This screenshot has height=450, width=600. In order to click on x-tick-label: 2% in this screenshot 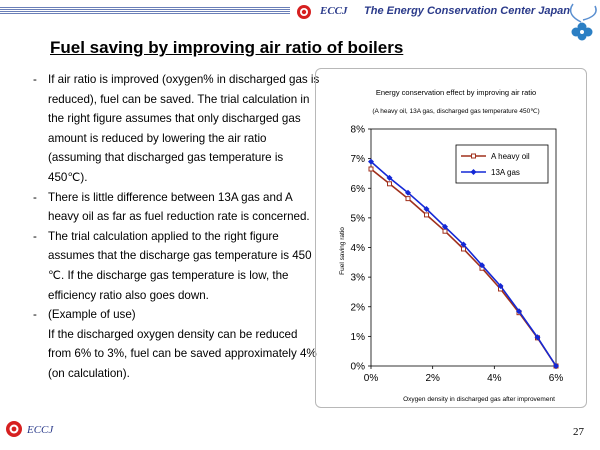, I will do `click(432, 378)`.